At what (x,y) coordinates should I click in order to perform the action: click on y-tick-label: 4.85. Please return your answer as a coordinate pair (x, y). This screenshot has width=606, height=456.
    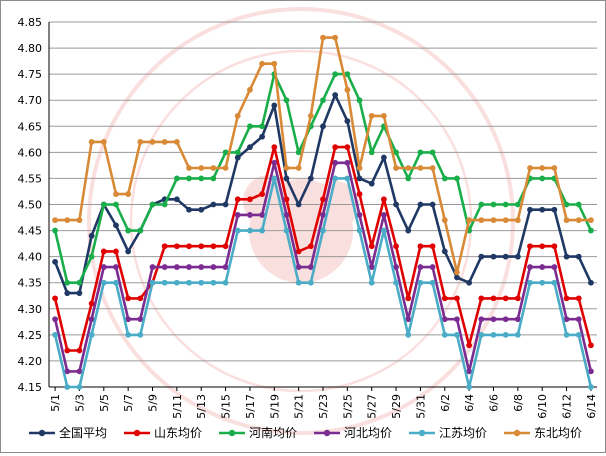
    Looking at the image, I should click on (30, 22).